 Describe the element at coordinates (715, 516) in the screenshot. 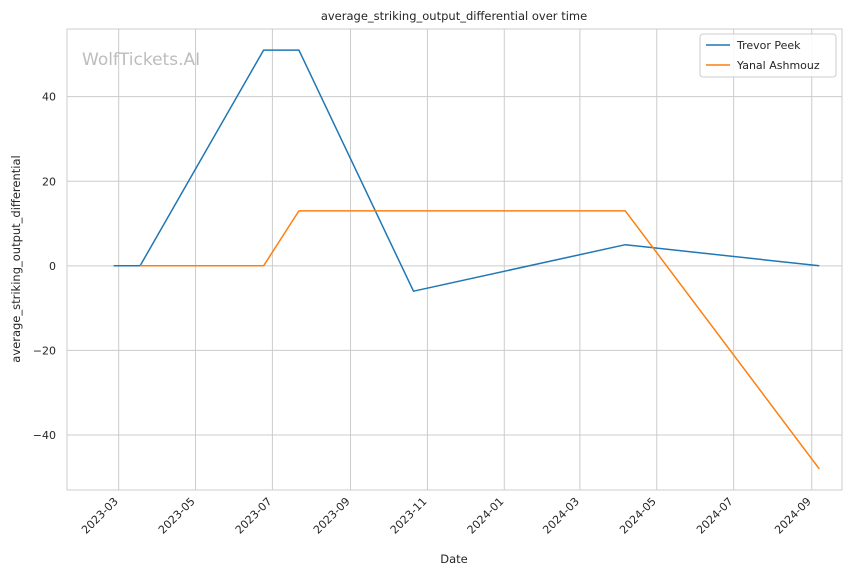

I see `x-tick-label: 2024-07` at that location.